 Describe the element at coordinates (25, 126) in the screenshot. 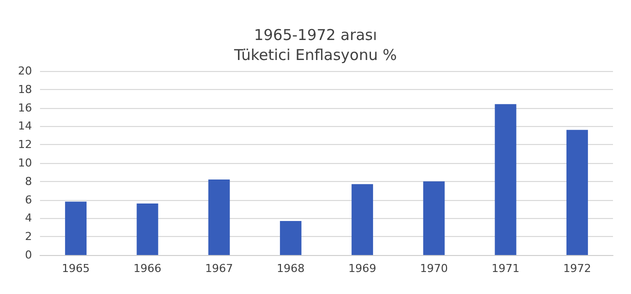

I see `y-tick-label: 14` at that location.